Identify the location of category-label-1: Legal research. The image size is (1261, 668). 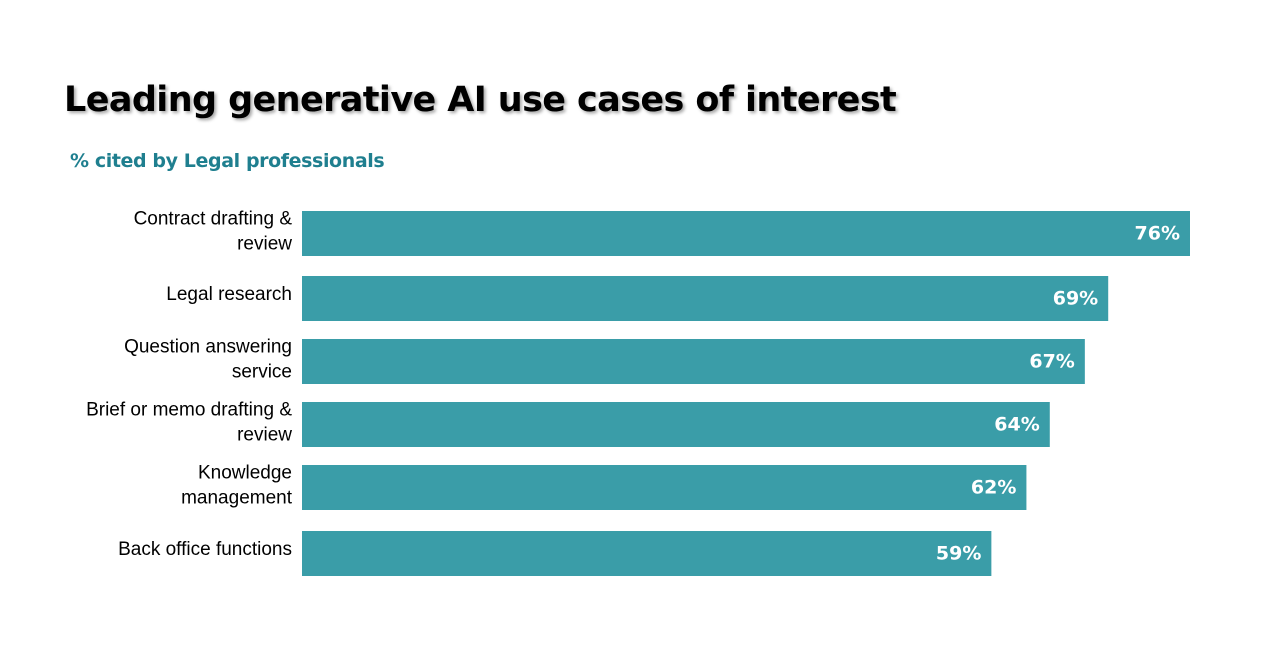
(229, 294).